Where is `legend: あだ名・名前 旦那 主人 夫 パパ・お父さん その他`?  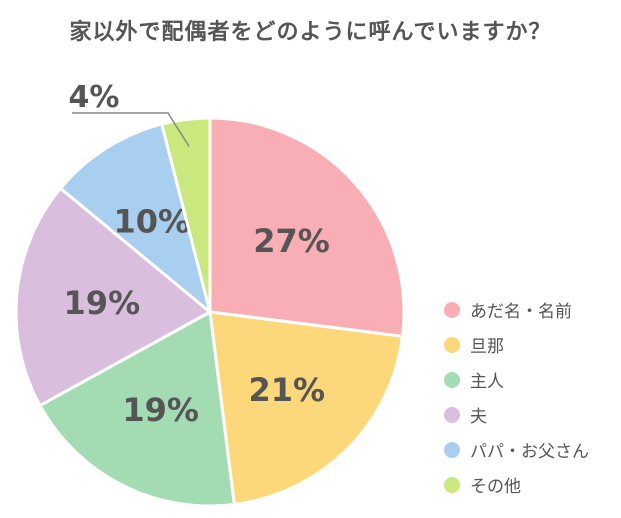 legend: あだ名・名前 旦那 主人 夫 パパ・お父さん その他 is located at coordinates (516, 397).